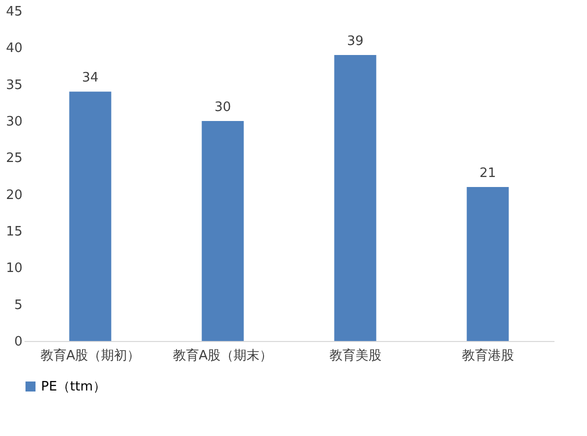 The height and width of the screenshot is (436, 587). I want to click on y-tick-label: 5, so click(18, 305).